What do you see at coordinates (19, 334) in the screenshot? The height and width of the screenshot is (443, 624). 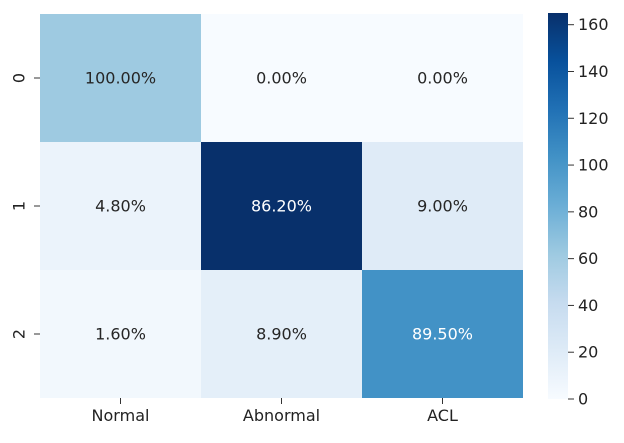 I see `y-tick-label: 2` at bounding box center [19, 334].